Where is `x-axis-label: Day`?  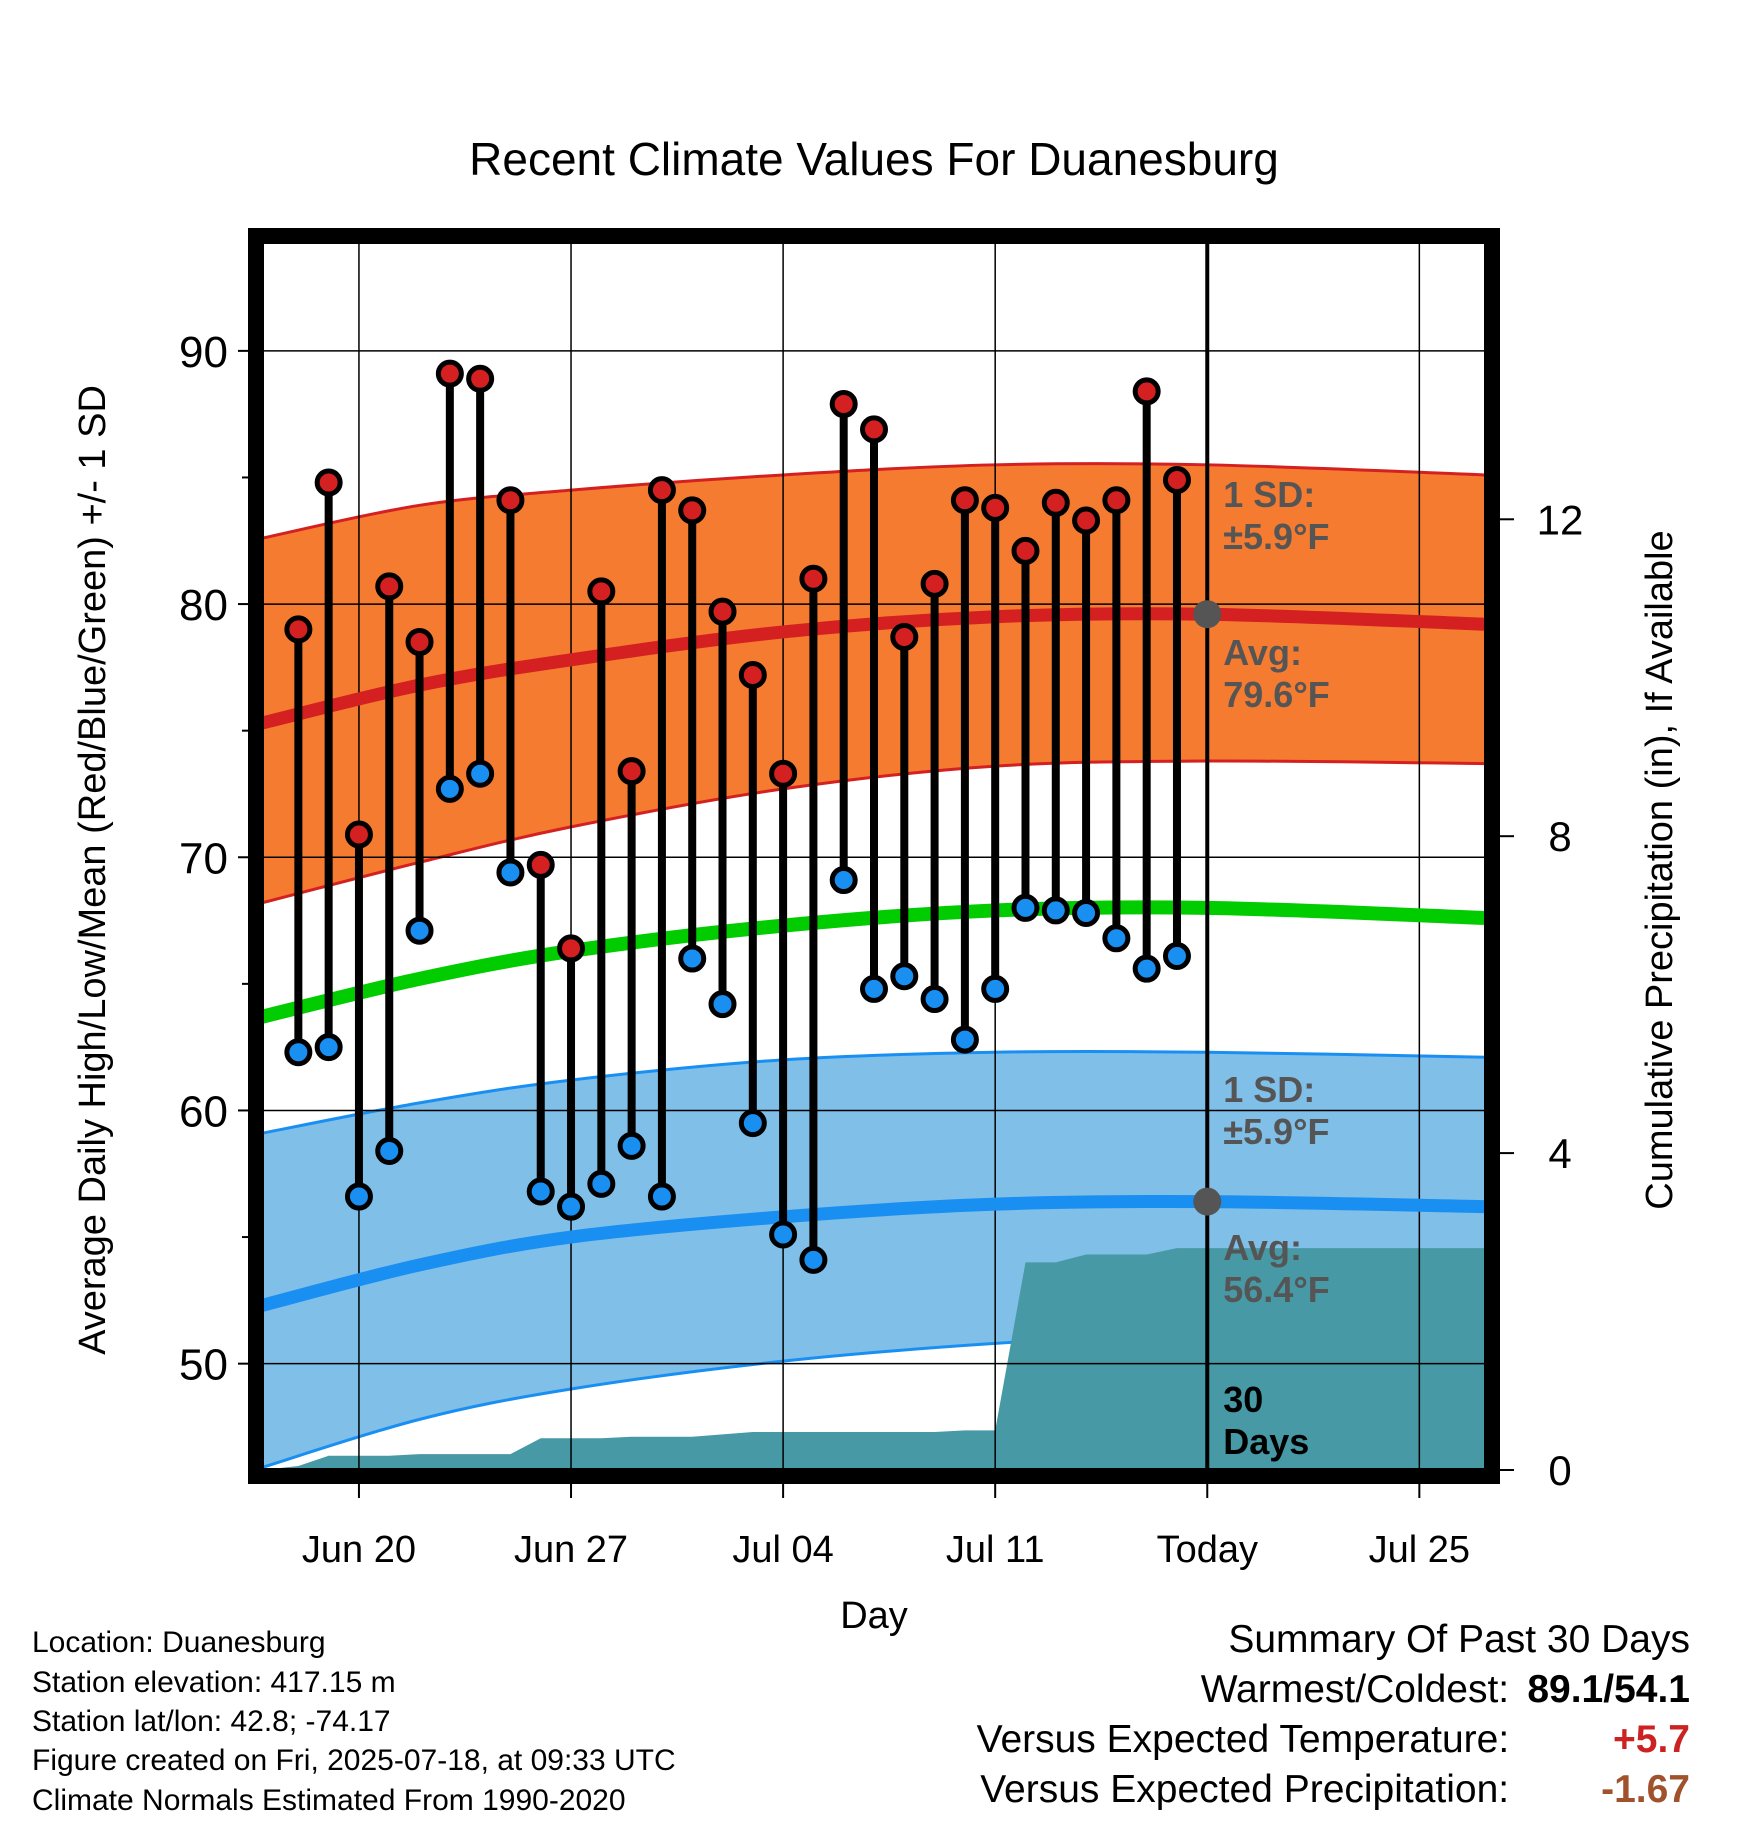
x-axis-label: Day is located at coordinates (874, 1616).